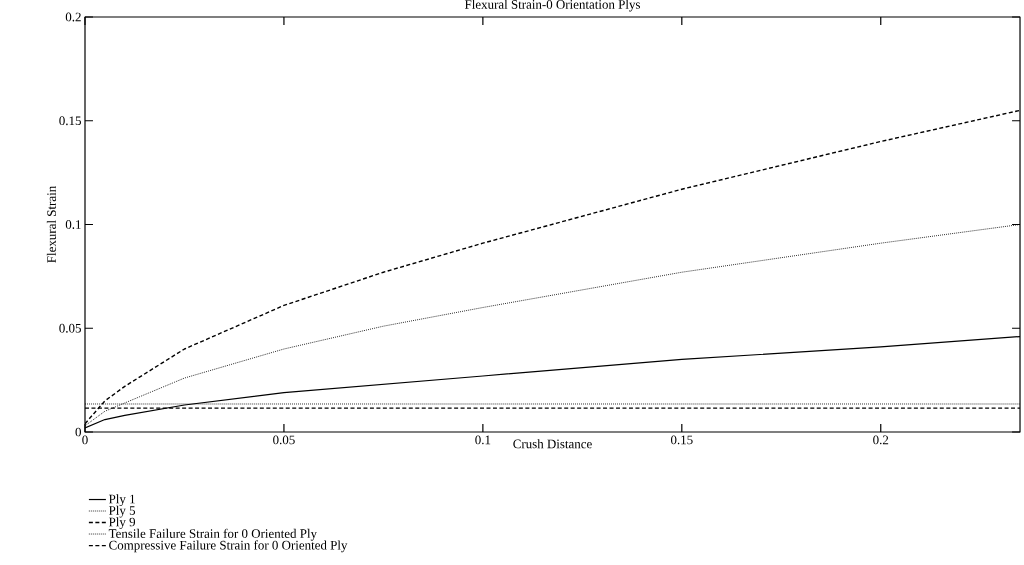 This screenshot has width=1024, height=565. Describe the element at coordinates (881, 440) in the screenshot. I see `x-tick-label: 0.2` at that location.